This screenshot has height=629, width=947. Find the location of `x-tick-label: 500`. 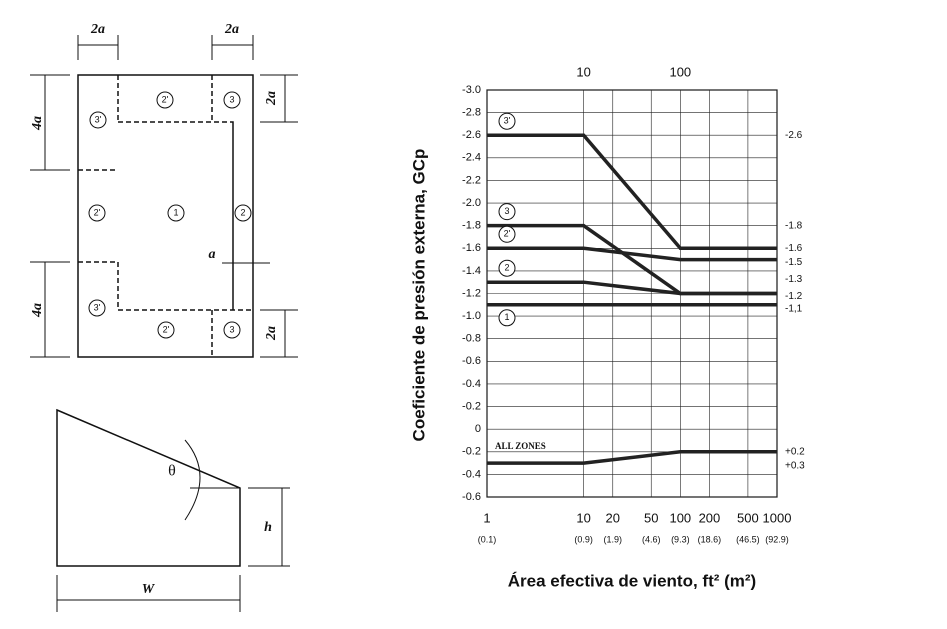

x-tick-label: 500 is located at coordinates (748, 517).